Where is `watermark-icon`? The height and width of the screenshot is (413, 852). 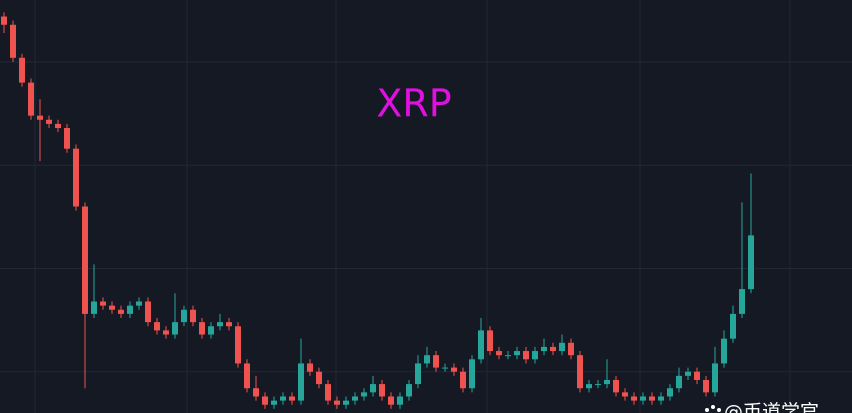
watermark-icon is located at coordinates (713, 408).